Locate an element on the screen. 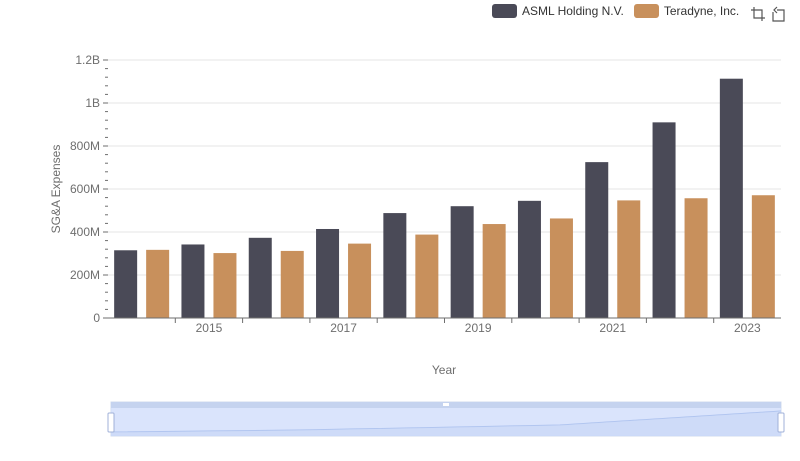 This screenshot has width=800, height=461. bar-asml-2022 is located at coordinates (664, 220).